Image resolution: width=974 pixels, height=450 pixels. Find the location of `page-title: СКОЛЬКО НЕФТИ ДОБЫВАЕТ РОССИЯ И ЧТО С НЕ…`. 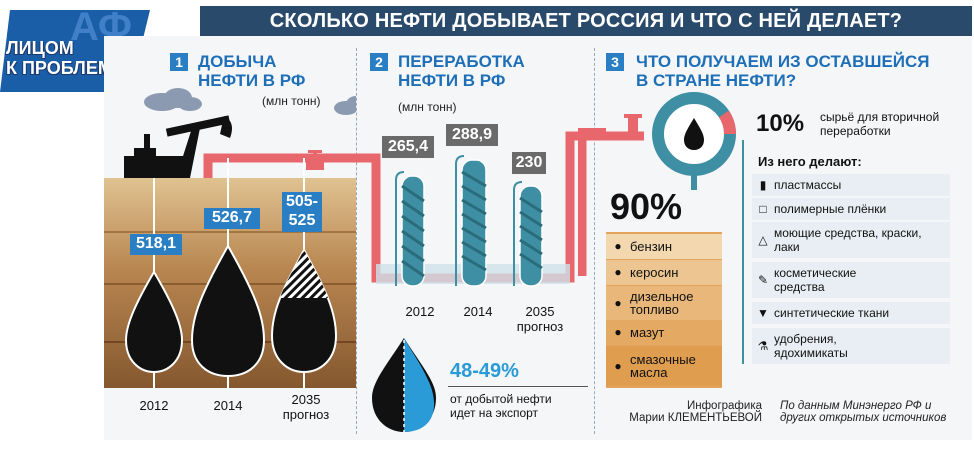

page-title: СКОЛЬКО НЕФТИ ДОБЫВАЕТ РОССИЯ И ЧТО С НЕ… is located at coordinates (586, 21).